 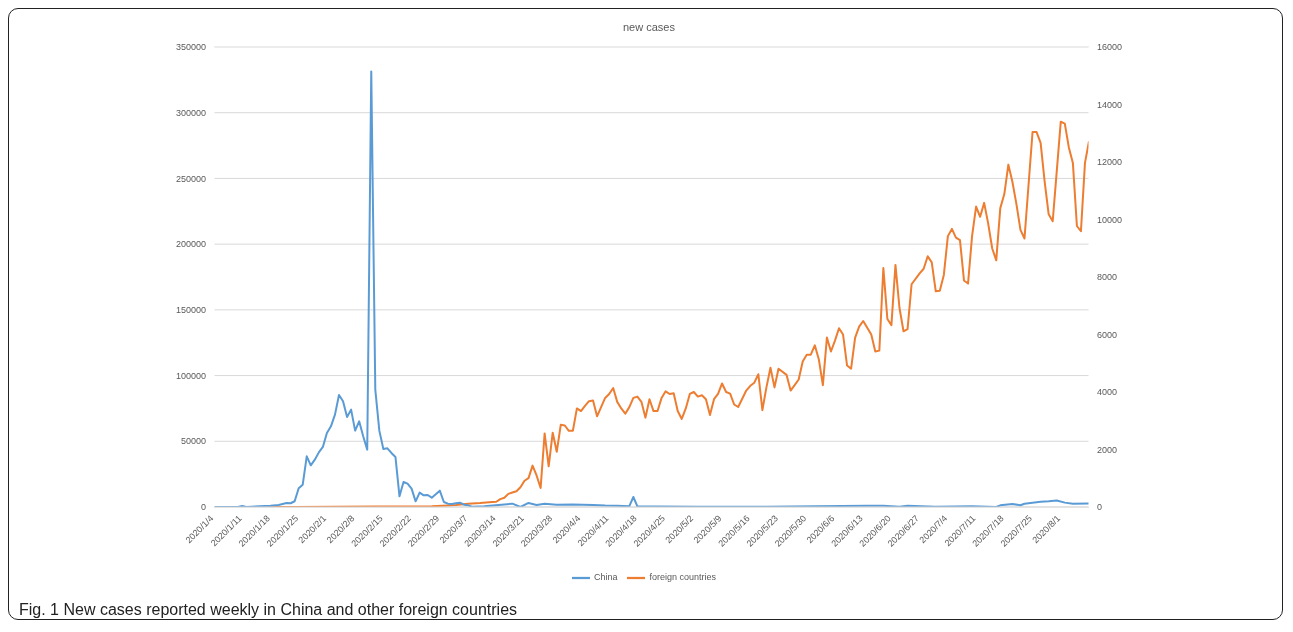 I want to click on y-tick-label: 200000, so click(x=190, y=244).